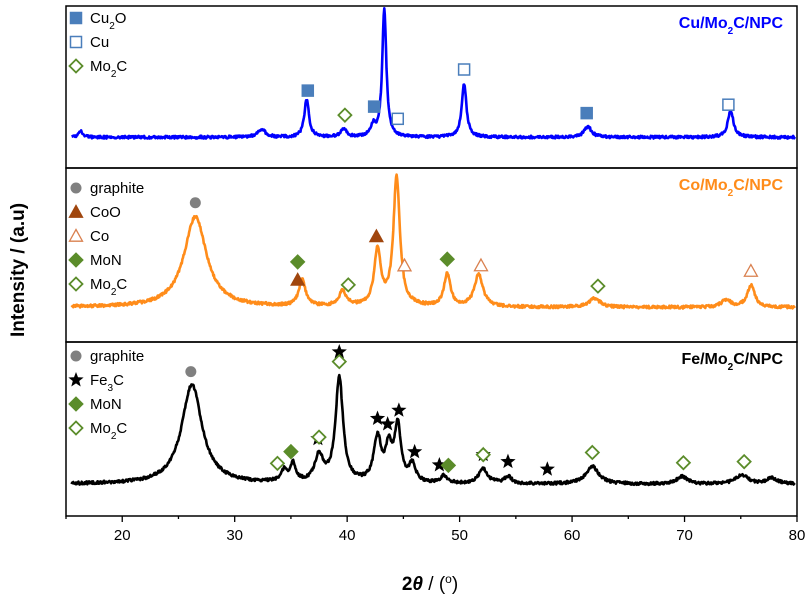  What do you see at coordinates (684, 535) in the screenshot?
I see `x-tick-label: 70` at bounding box center [684, 535].